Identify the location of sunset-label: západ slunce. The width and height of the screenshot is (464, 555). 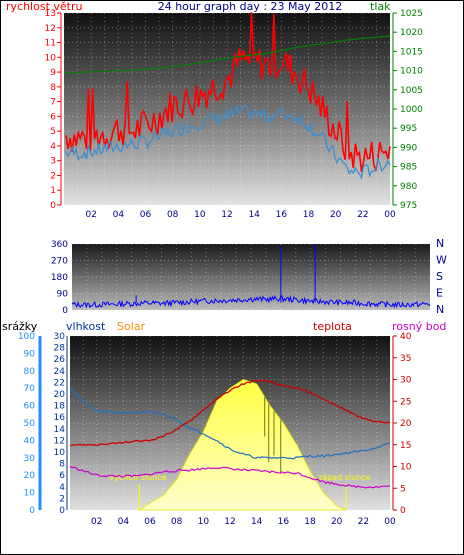
(344, 477).